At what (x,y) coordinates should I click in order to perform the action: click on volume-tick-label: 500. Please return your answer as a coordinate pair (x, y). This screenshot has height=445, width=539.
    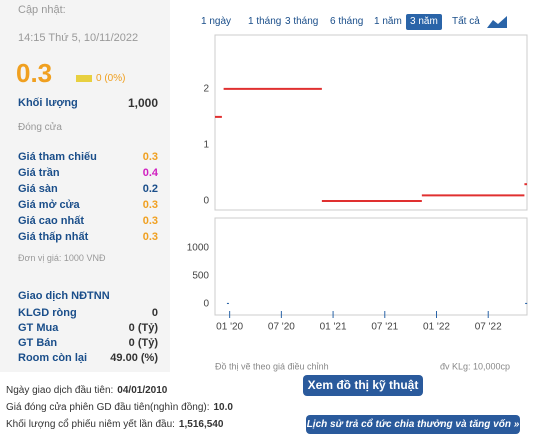
    Looking at the image, I should click on (200, 276).